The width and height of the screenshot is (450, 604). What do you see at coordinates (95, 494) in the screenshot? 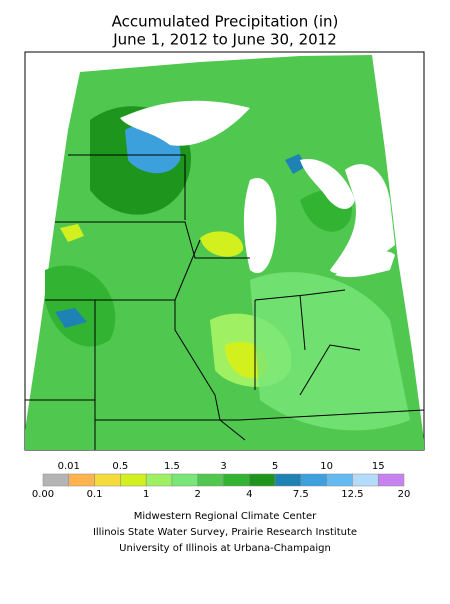
I see `legend-label: 0.1` at bounding box center [95, 494].